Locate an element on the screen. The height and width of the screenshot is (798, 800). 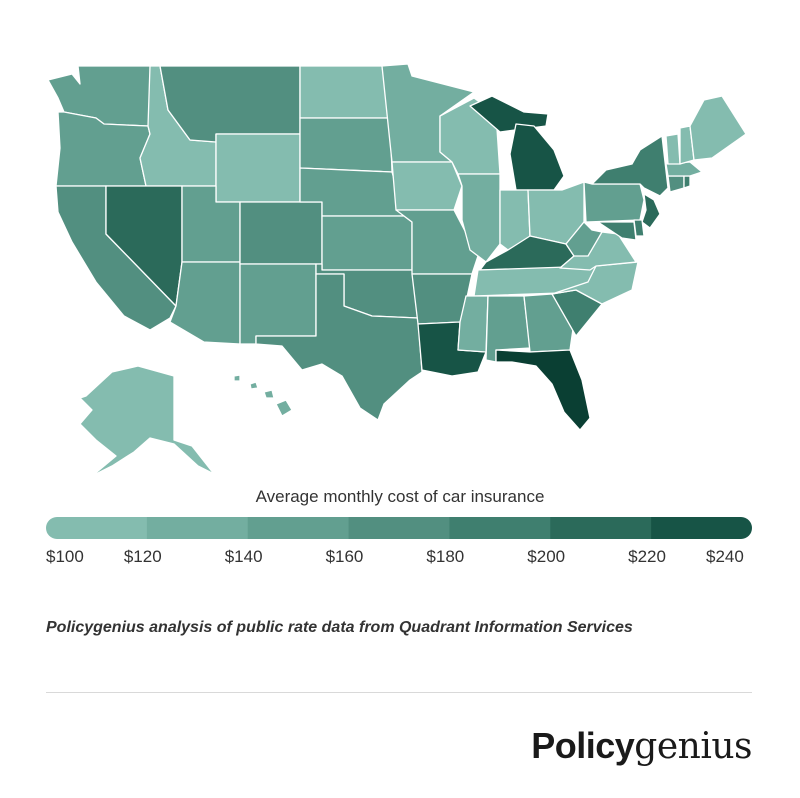
legend-tick-label: $100 is located at coordinates (65, 556).